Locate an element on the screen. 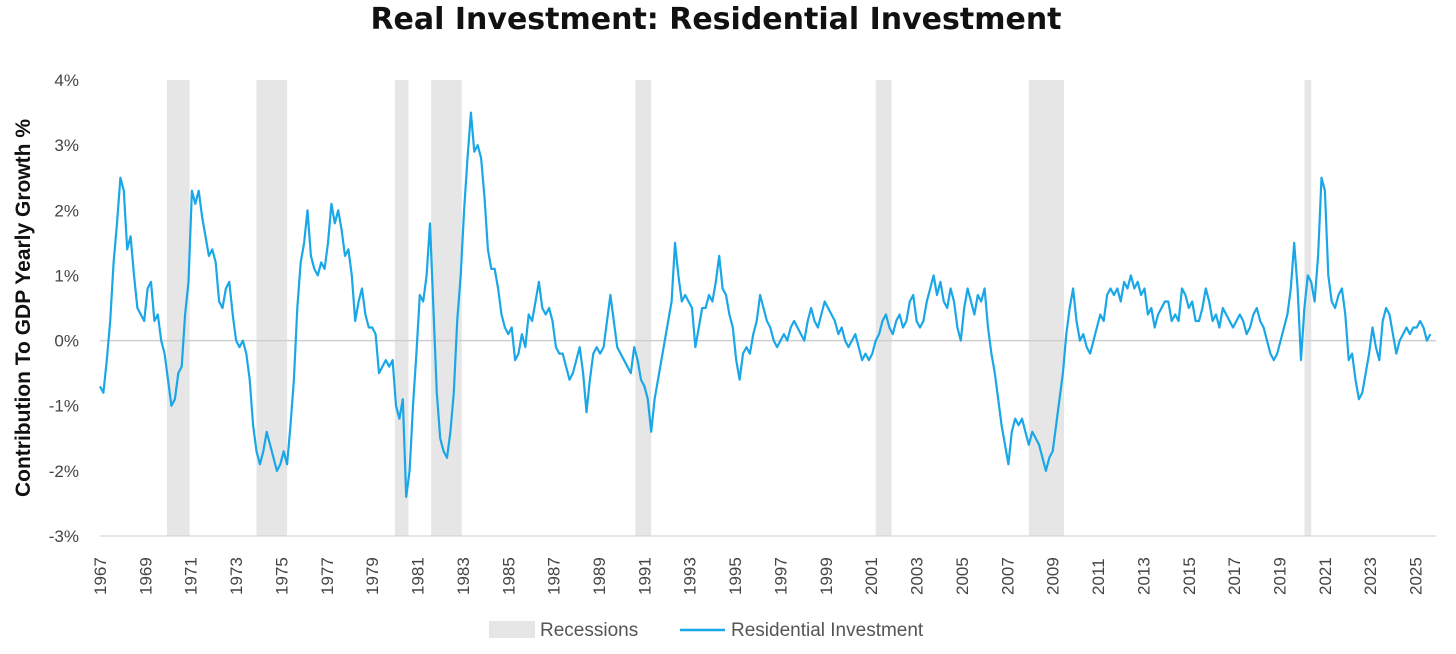 The image size is (1456, 654). x-tick-label: 2025 is located at coordinates (1416, 576).